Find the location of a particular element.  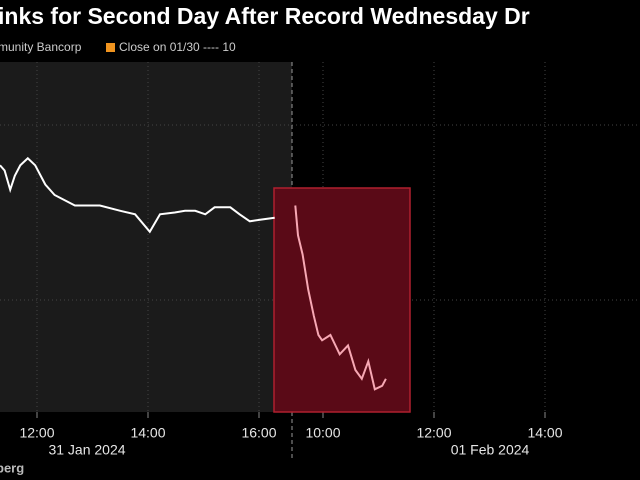

x-tick-label: 10:00 is located at coordinates (322, 433).